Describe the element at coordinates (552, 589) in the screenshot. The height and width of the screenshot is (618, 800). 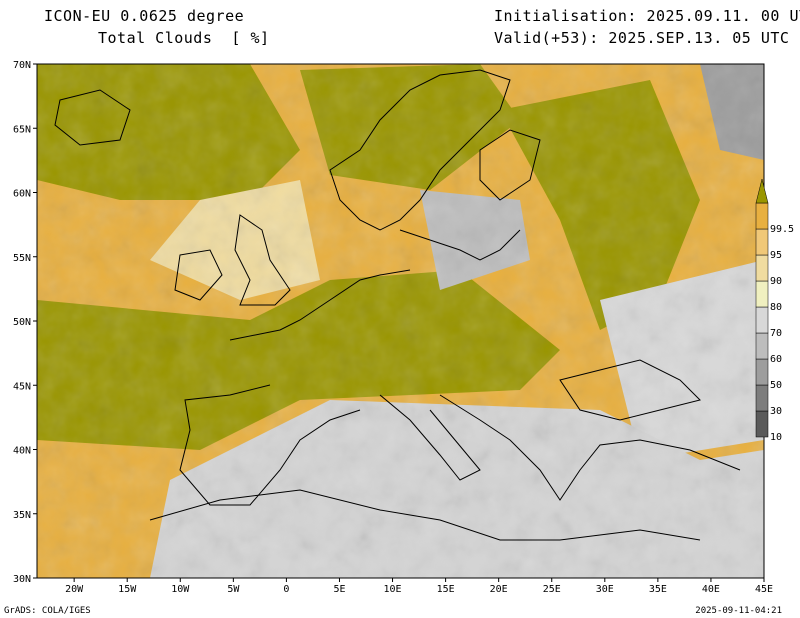
I see `lon-tick-label: 25E` at that location.